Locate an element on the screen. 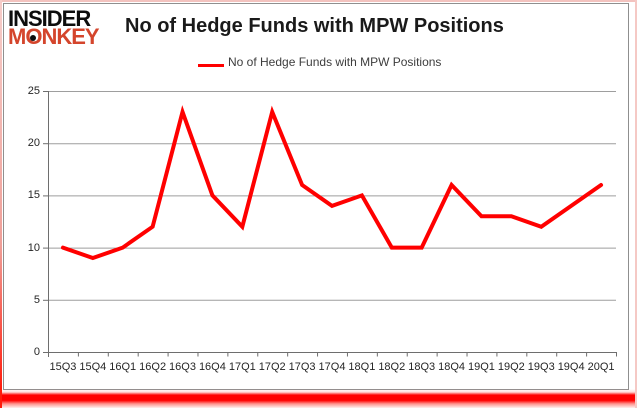 This screenshot has width=637, height=408. x-axis-label: 20Q1 is located at coordinates (601, 367).